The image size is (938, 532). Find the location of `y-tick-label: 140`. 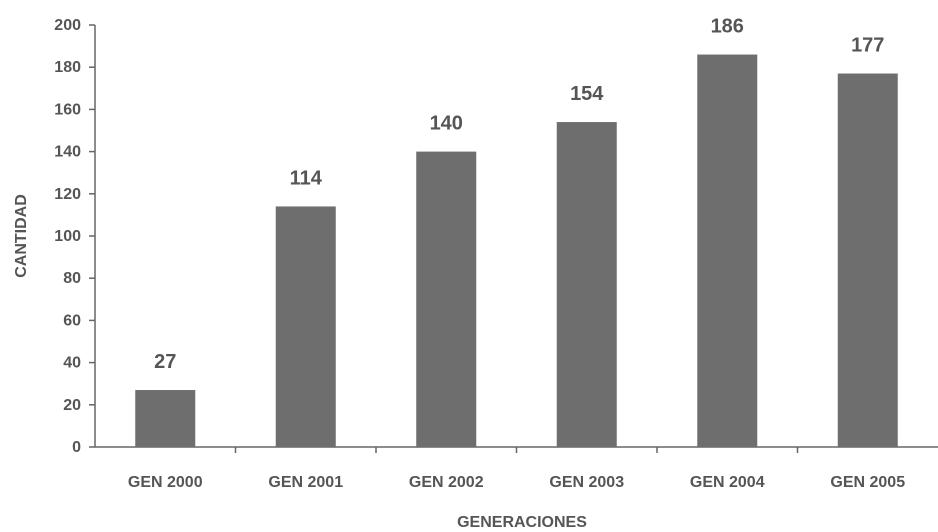

y-tick-label: 140 is located at coordinates (67, 152).